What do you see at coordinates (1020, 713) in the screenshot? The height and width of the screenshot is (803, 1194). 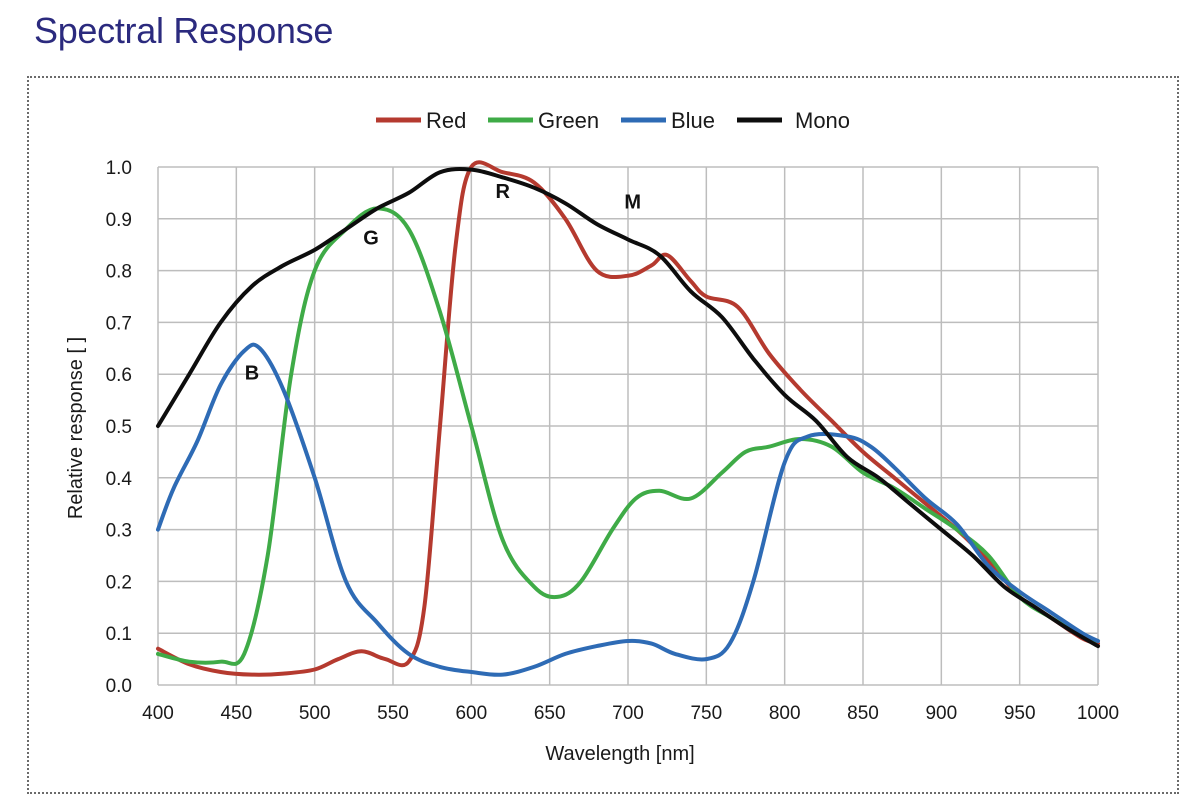 I see `x-tick-label: 950` at bounding box center [1020, 713].